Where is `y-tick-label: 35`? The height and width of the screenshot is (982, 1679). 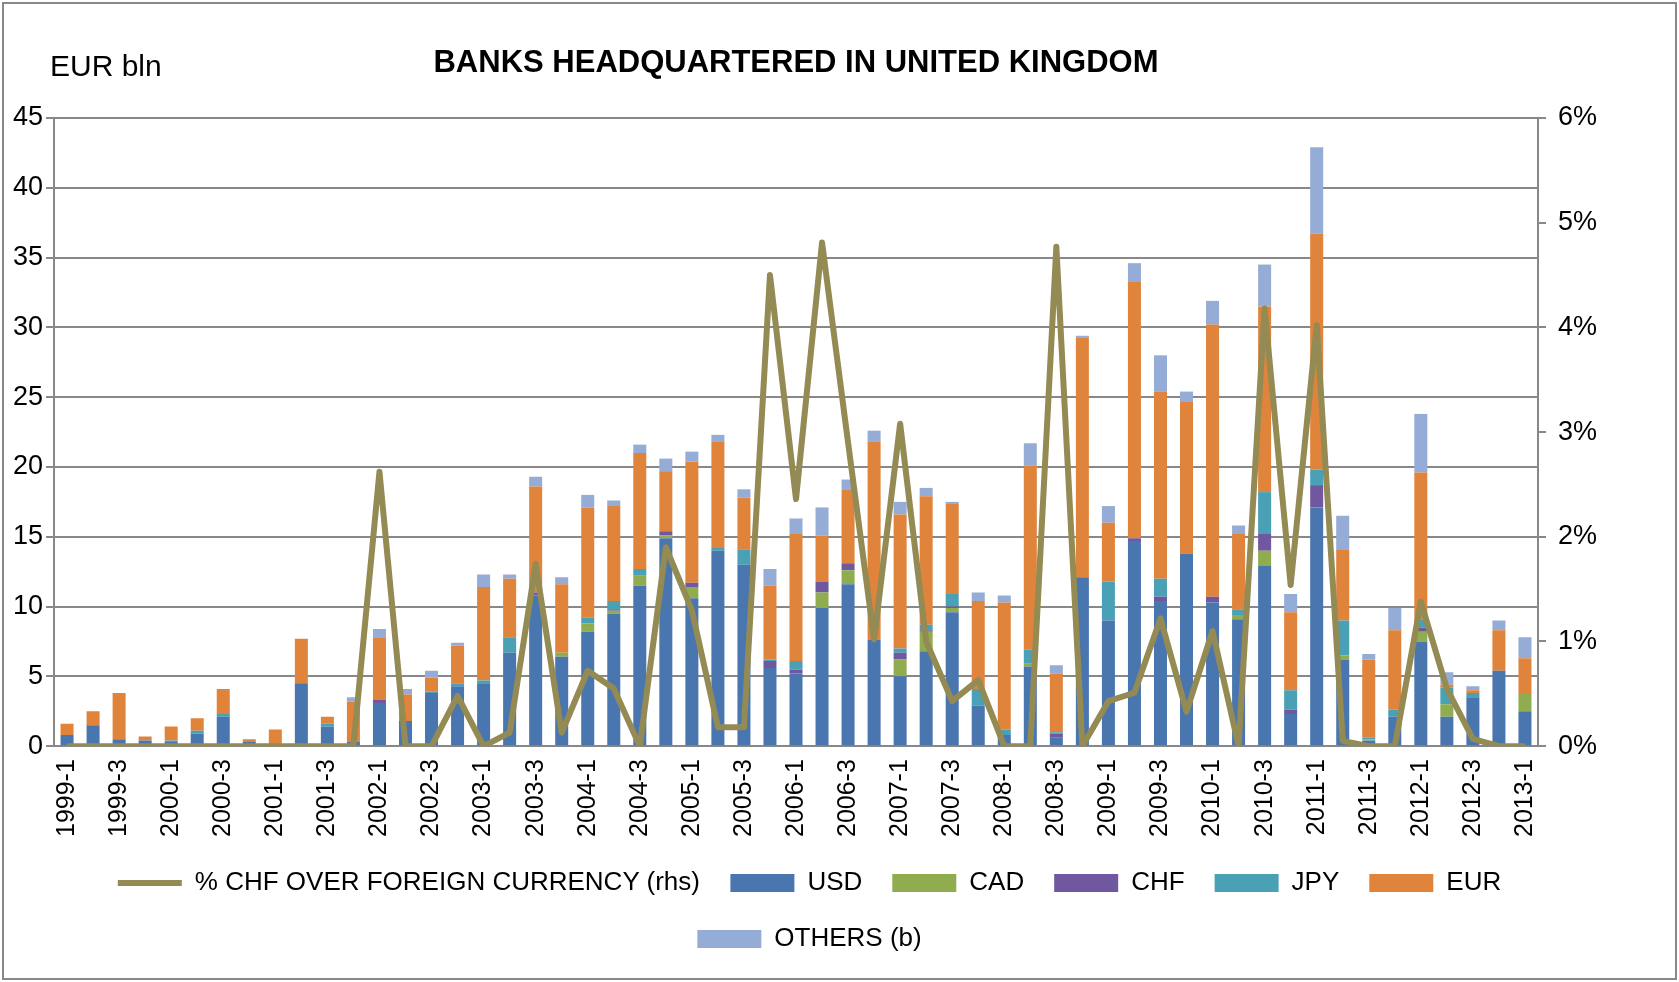
y-tick-label: 35 is located at coordinates (28, 256).